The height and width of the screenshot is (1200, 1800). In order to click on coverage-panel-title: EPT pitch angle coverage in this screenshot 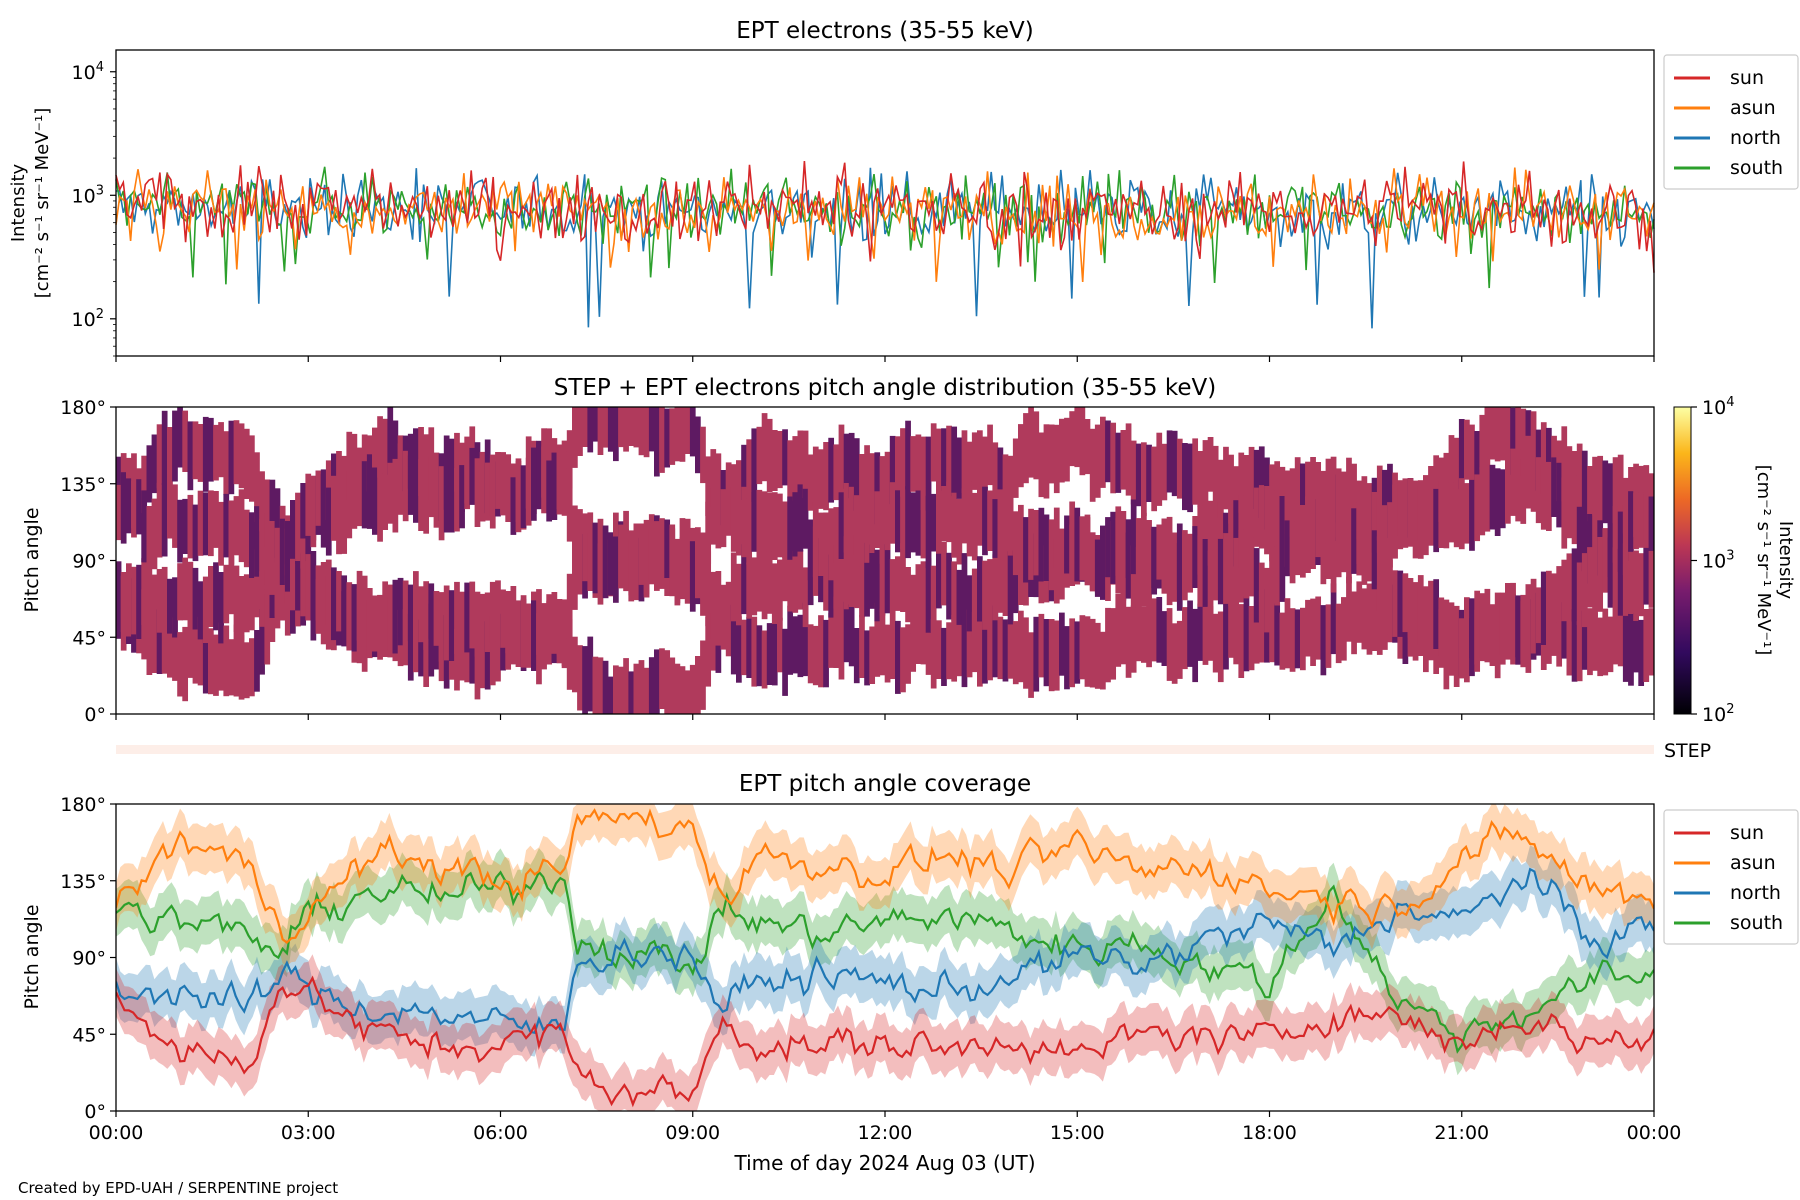, I will do `click(885, 784)`.